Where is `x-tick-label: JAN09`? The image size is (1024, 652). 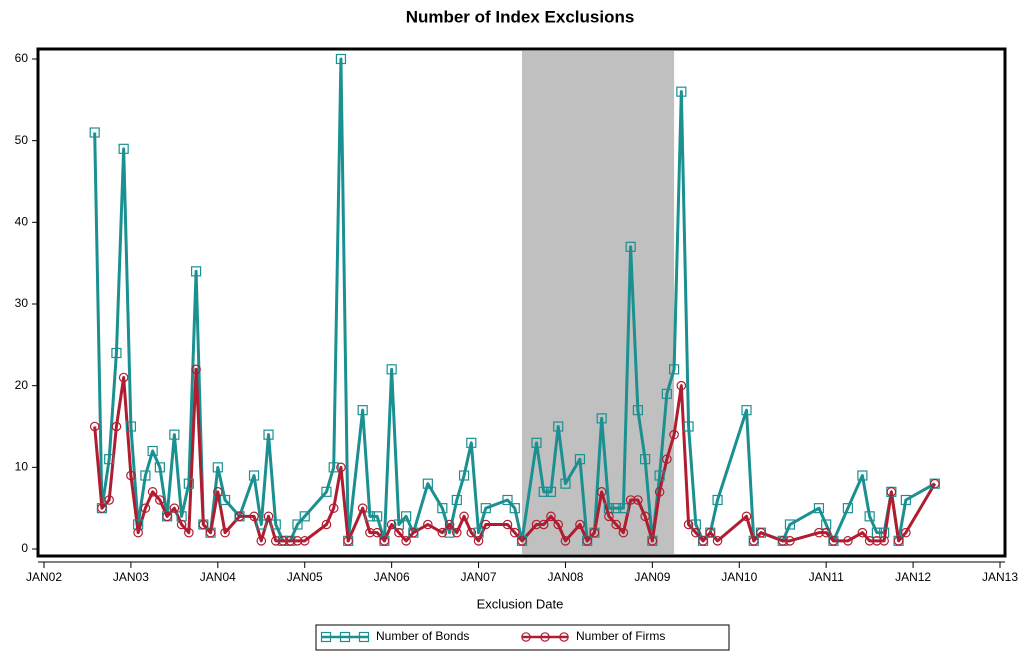
x-tick-label: JAN09 is located at coordinates (652, 577).